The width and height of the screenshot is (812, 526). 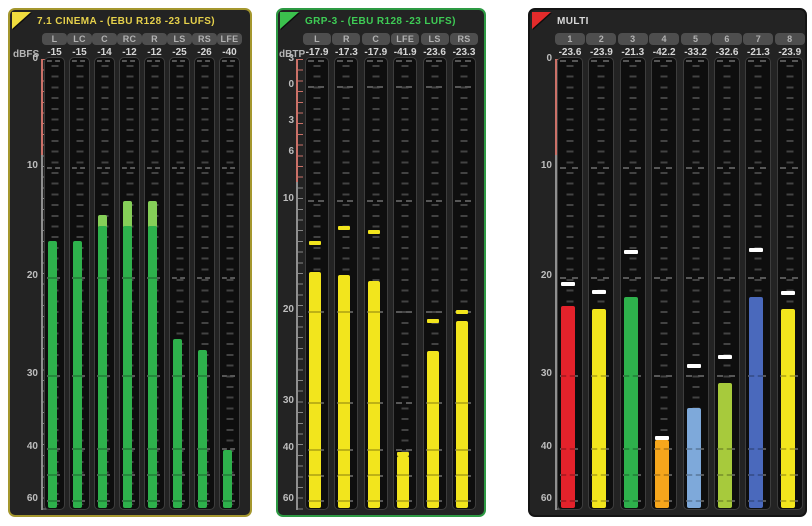 What do you see at coordinates (154, 39) in the screenshot?
I see `channel-chip: R` at bounding box center [154, 39].